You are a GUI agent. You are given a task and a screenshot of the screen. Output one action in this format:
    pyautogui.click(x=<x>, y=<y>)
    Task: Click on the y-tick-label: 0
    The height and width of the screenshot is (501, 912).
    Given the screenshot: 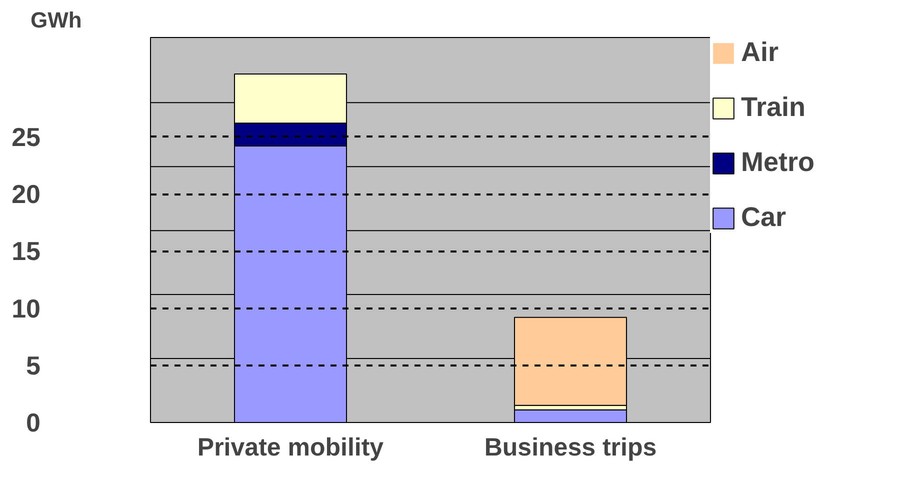 What is the action you would take?
    pyautogui.click(x=33, y=423)
    